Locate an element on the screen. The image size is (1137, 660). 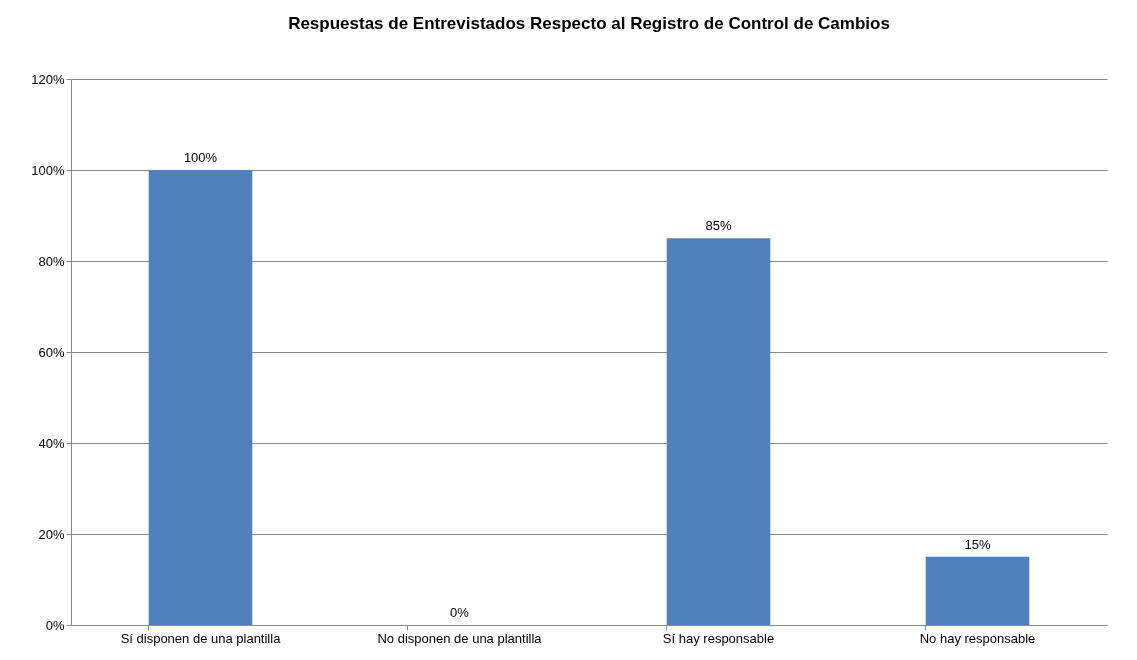
data-label: 15% is located at coordinates (977, 544).